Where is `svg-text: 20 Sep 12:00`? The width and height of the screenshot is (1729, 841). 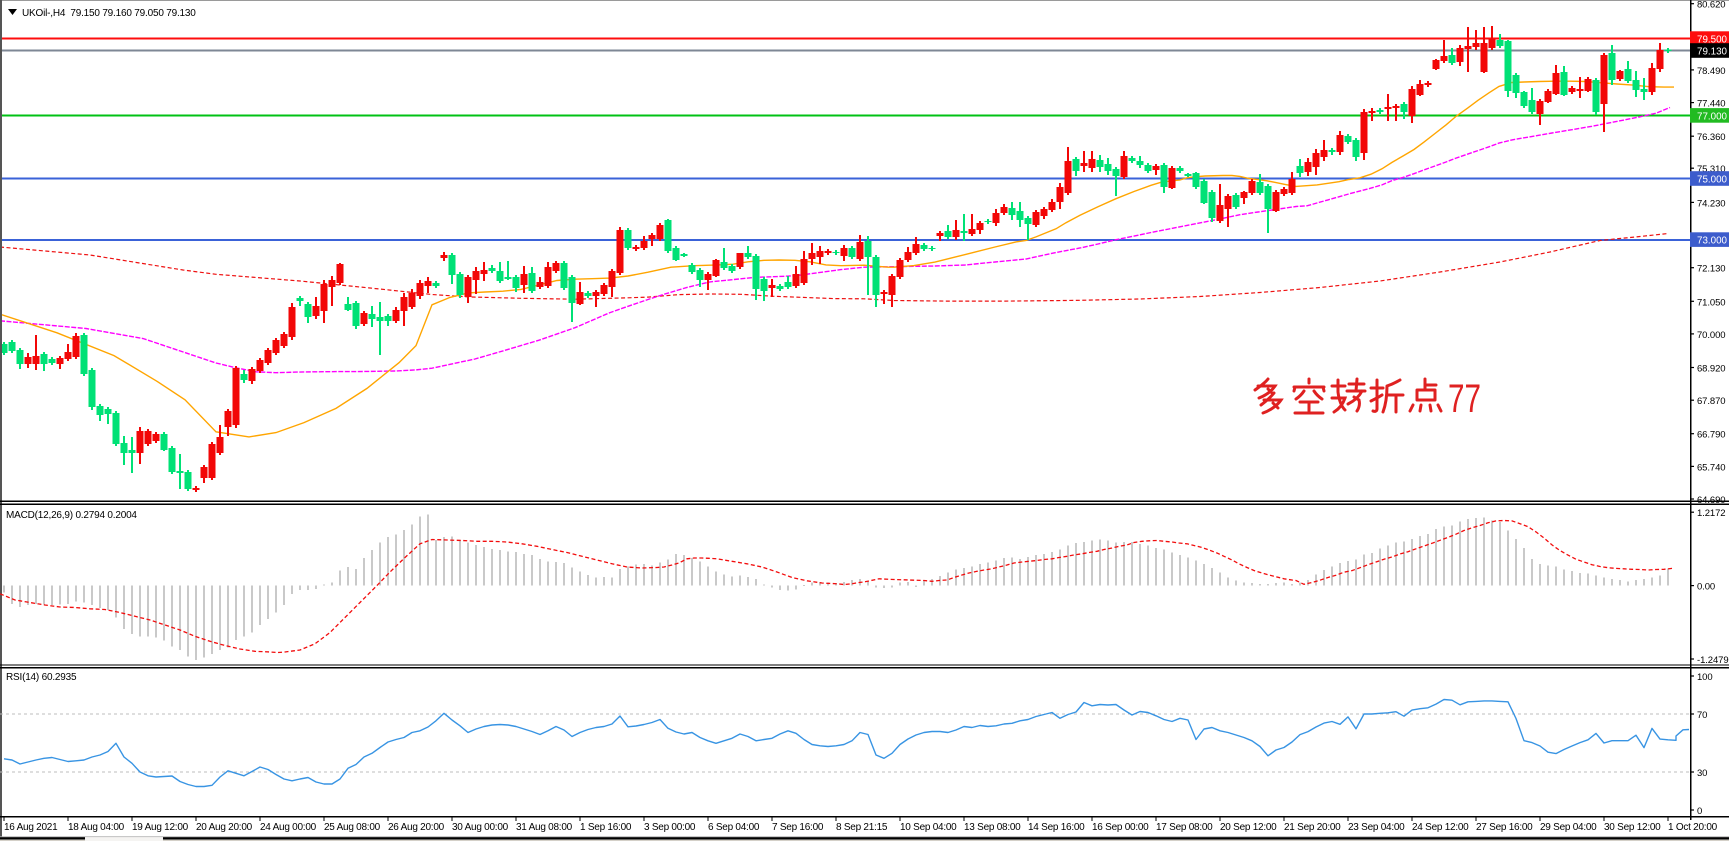
svg-text: 20 Sep 12:00 is located at coordinates (1248, 827).